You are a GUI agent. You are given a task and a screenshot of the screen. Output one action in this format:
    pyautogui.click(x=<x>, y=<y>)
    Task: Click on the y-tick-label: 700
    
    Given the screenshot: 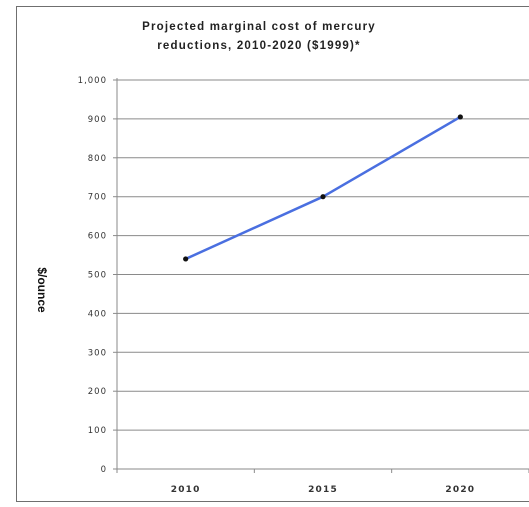 What is the action you would take?
    pyautogui.click(x=97, y=198)
    